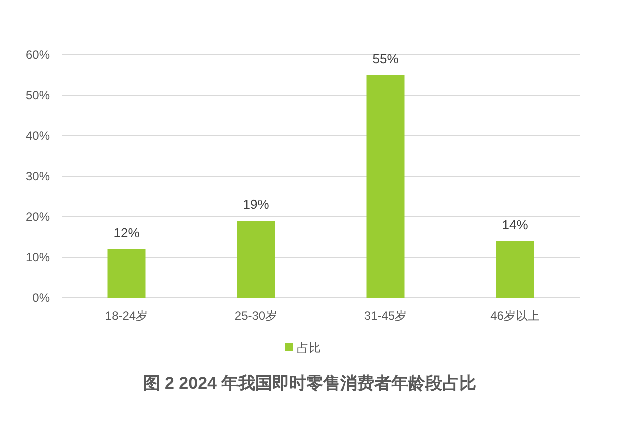 The width and height of the screenshot is (620, 430). Describe the element at coordinates (515, 316) in the screenshot. I see `x-tick-label: 46岁以上` at that location.